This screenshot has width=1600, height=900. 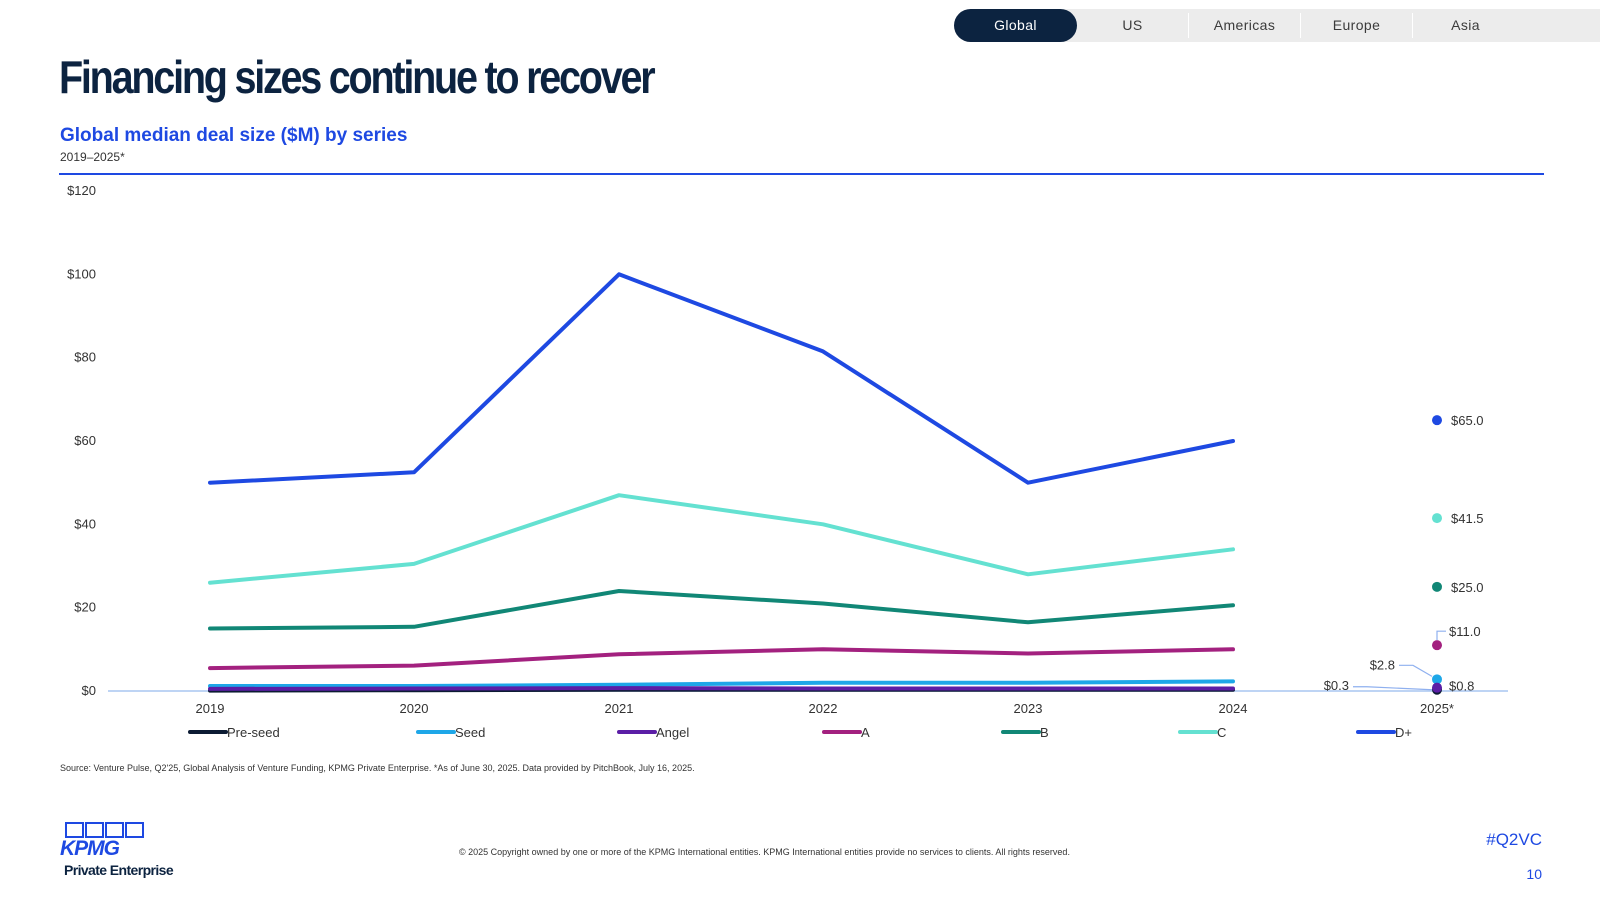 What do you see at coordinates (1467, 518) in the screenshot?
I see `data-label: $41.5` at bounding box center [1467, 518].